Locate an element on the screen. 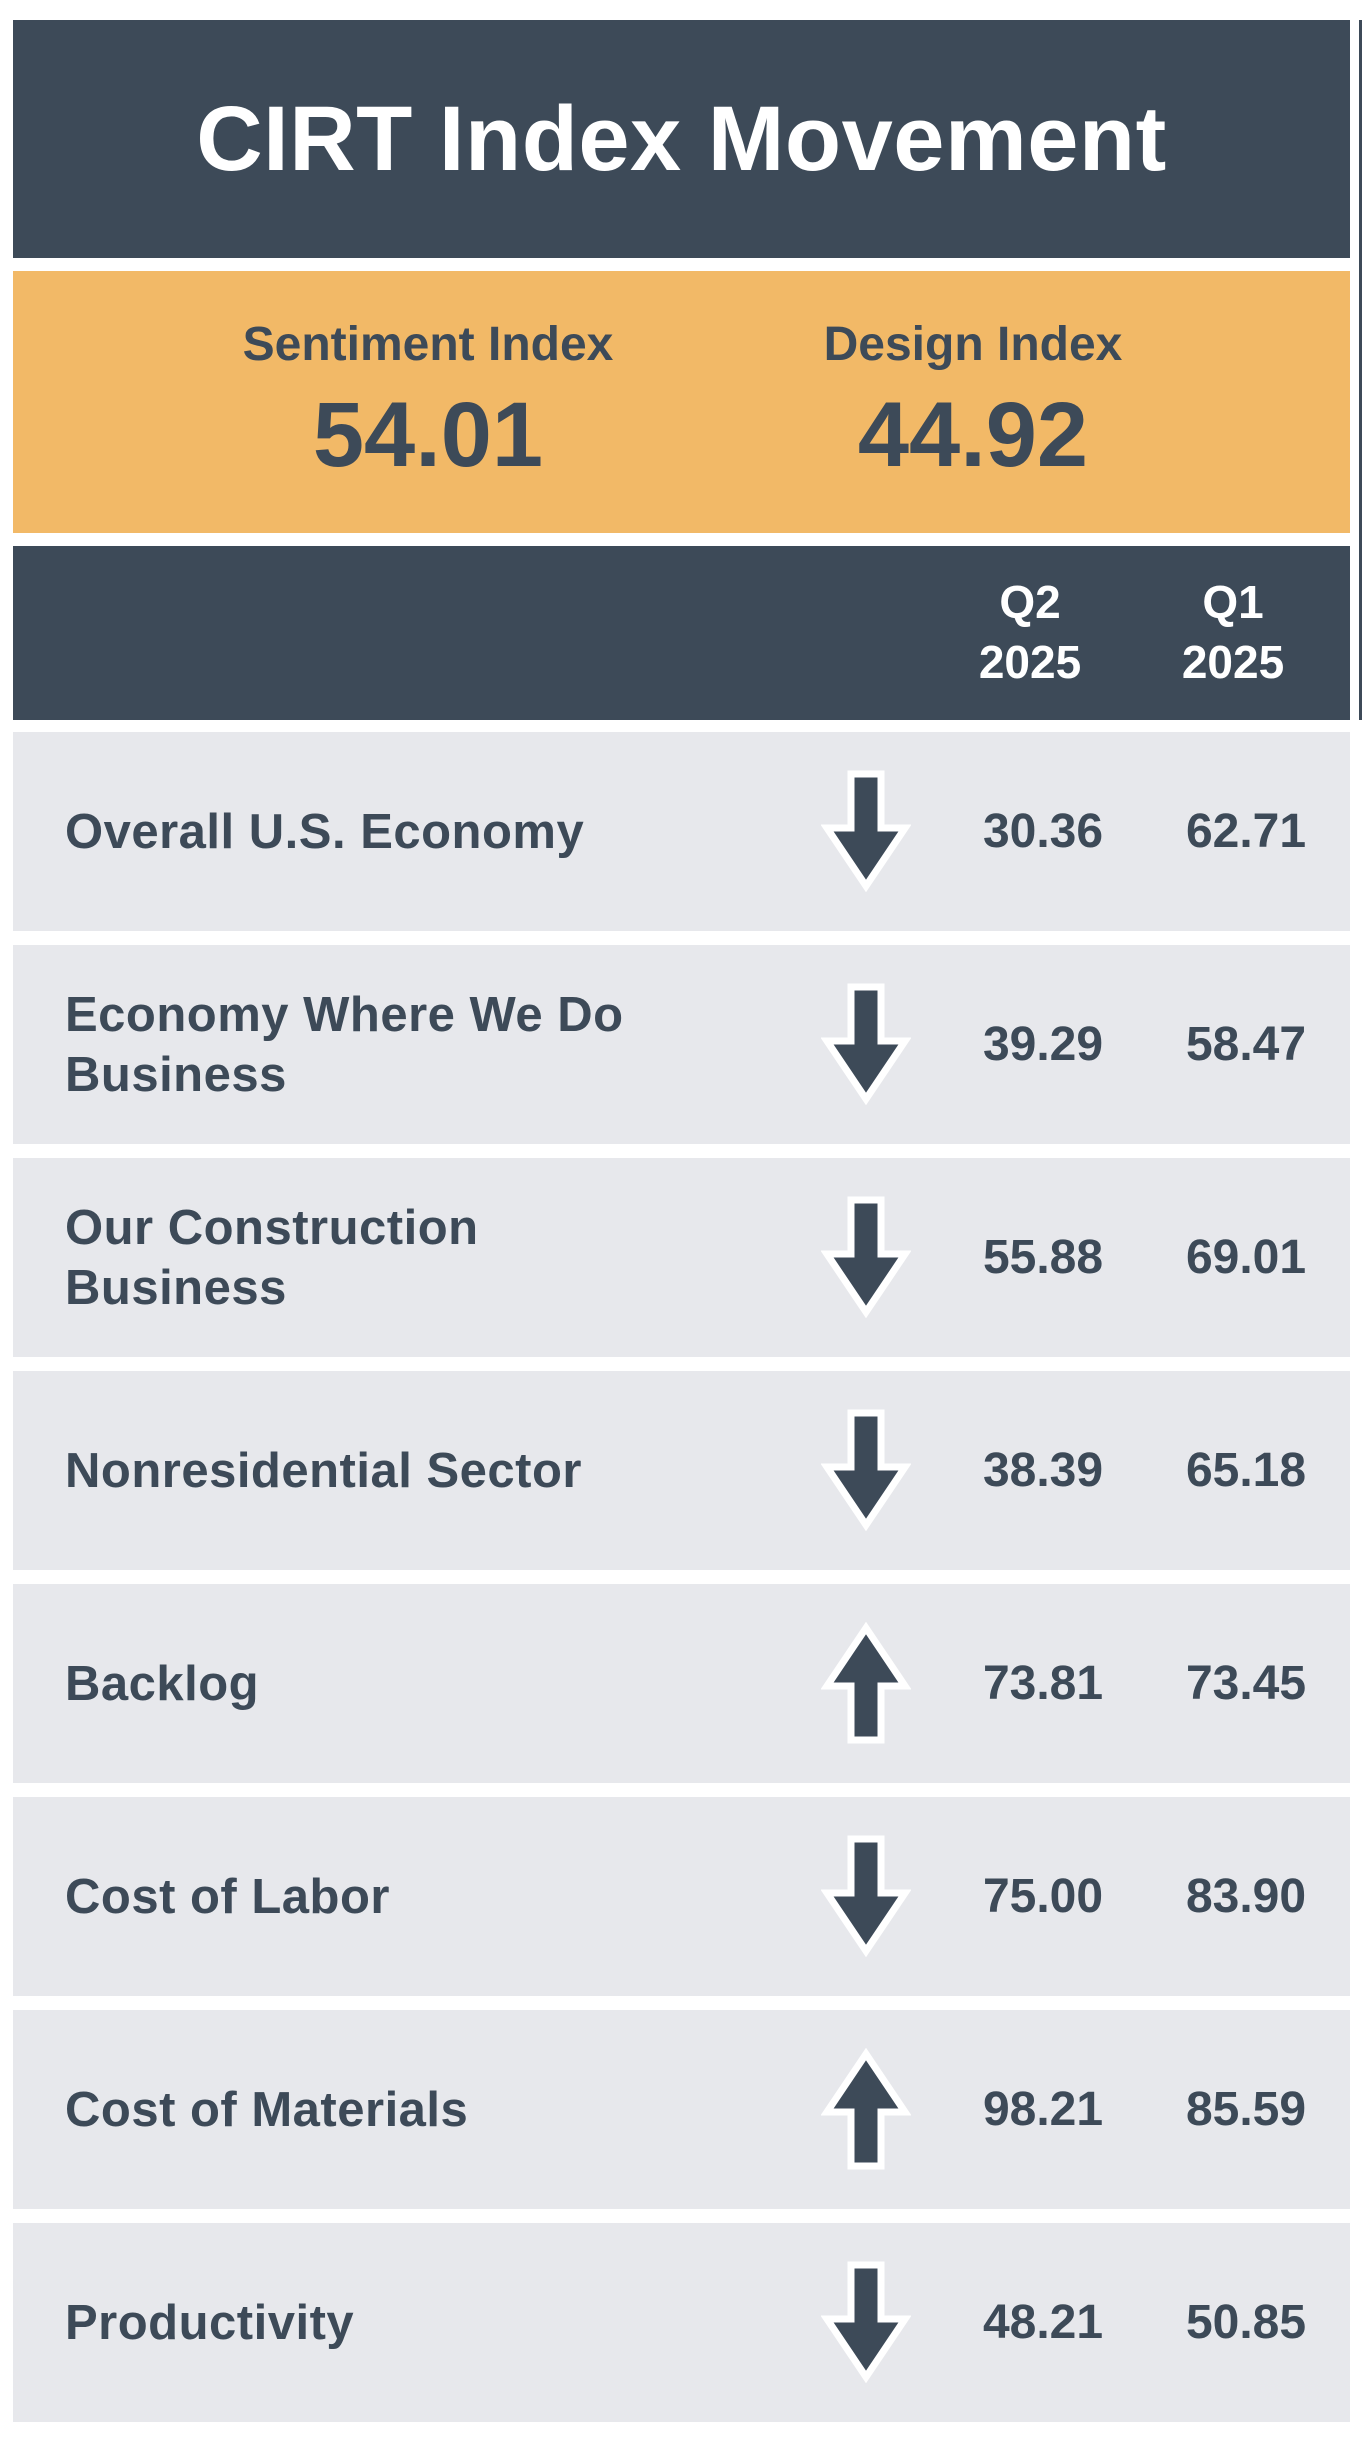 This screenshot has height=2448, width=1364. row-label: Cost of Materials is located at coordinates (415, 2109).